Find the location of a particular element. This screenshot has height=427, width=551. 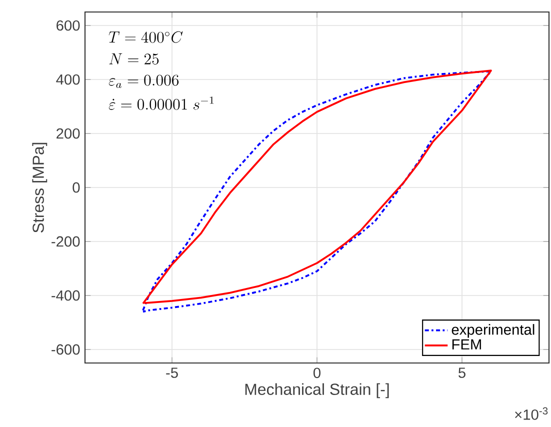

annotation: $\dot{\varepsilon} = 0.00001\ s^{-1}$ is located at coordinates (161, 103).